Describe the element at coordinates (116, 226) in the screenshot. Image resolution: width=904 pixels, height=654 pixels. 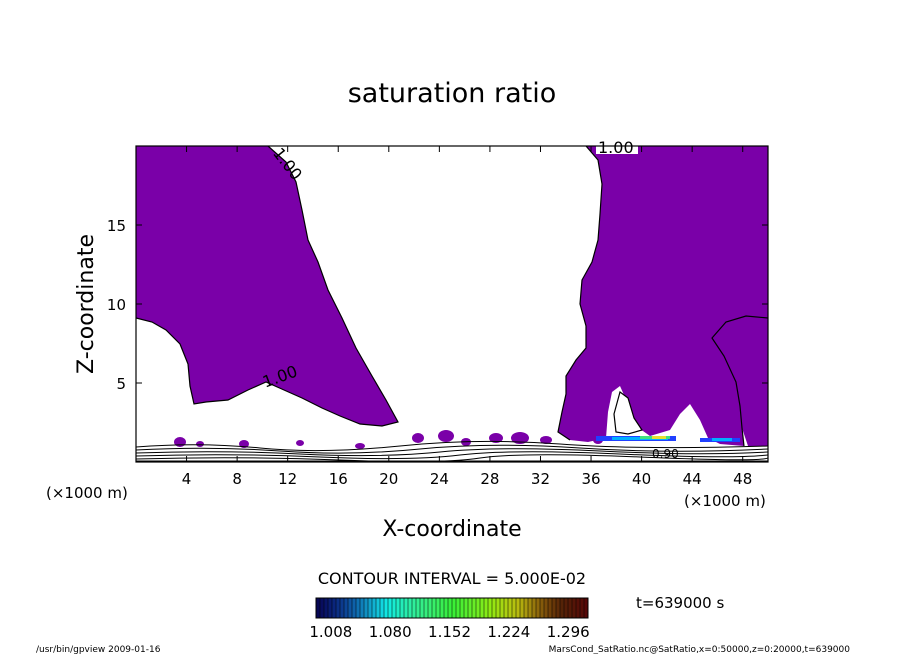
I see `y-tick-label: 15` at that location.